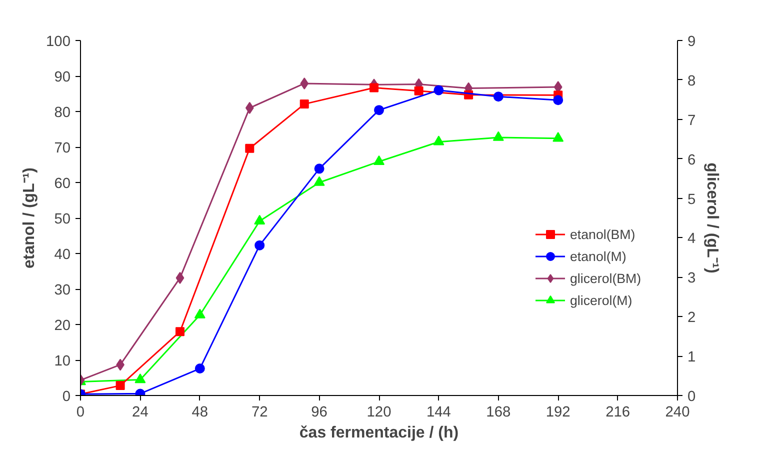  I want to click on y-tick-label: 90, so click(62, 78).